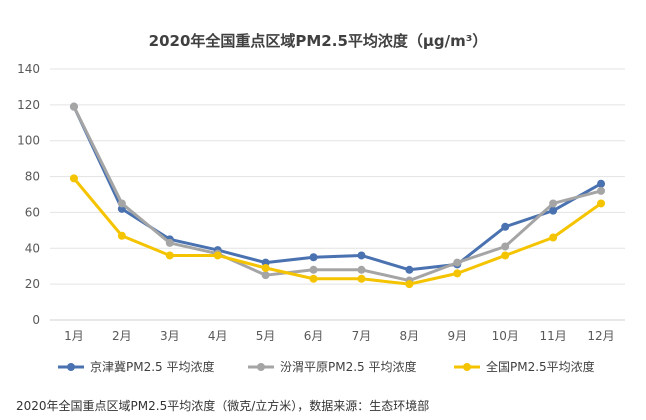 The image size is (646, 420). I want to click on x-tick-label: 5月, so click(266, 336).